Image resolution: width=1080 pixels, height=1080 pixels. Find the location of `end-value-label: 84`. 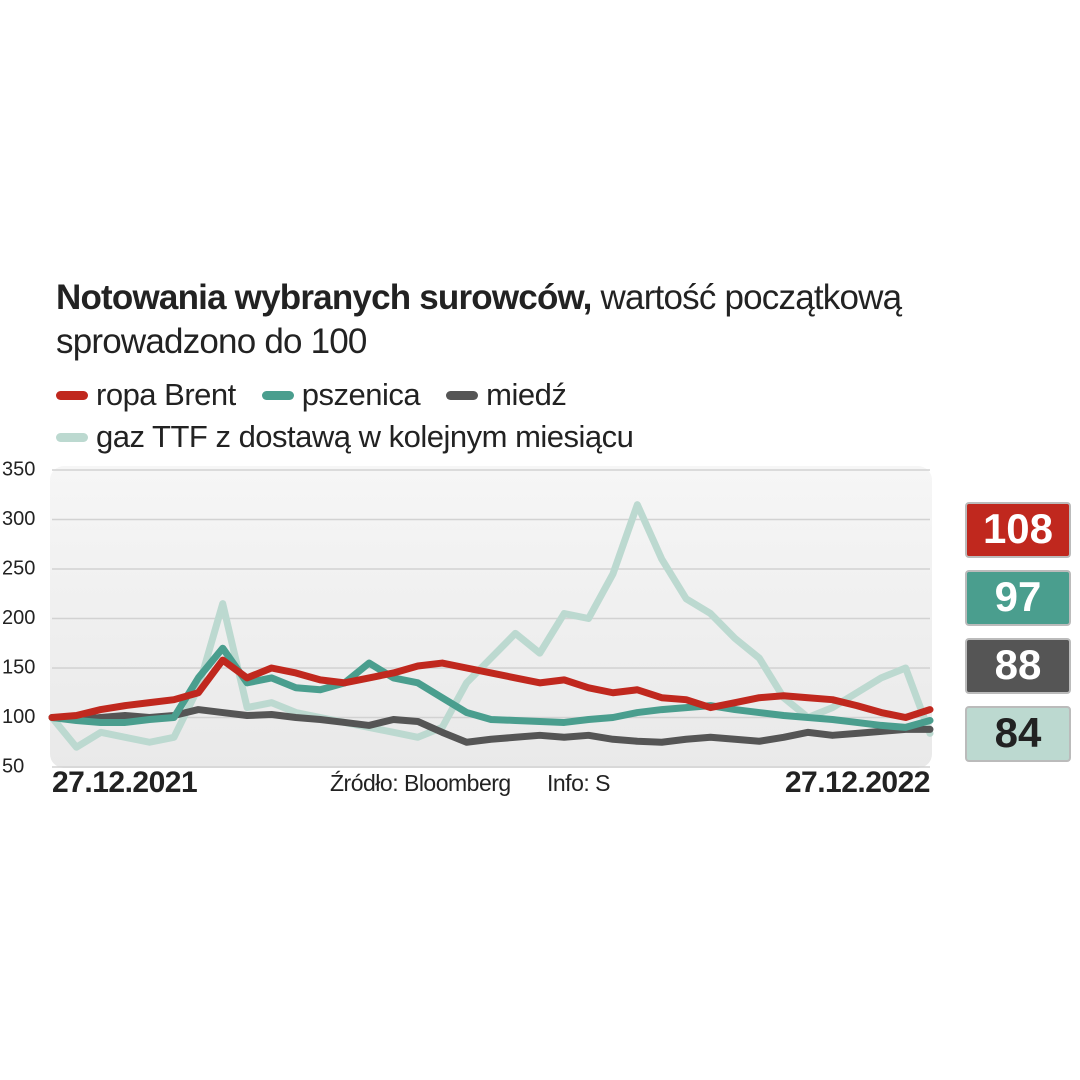

end-value-label: 84 is located at coordinates (1018, 732).